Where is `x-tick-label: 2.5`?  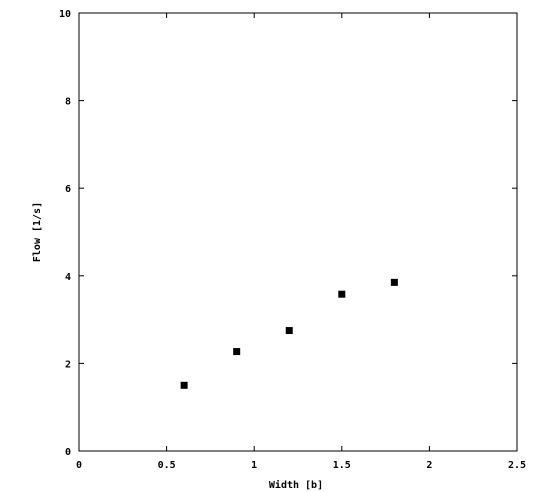 x-tick-label: 2.5 is located at coordinates (517, 465).